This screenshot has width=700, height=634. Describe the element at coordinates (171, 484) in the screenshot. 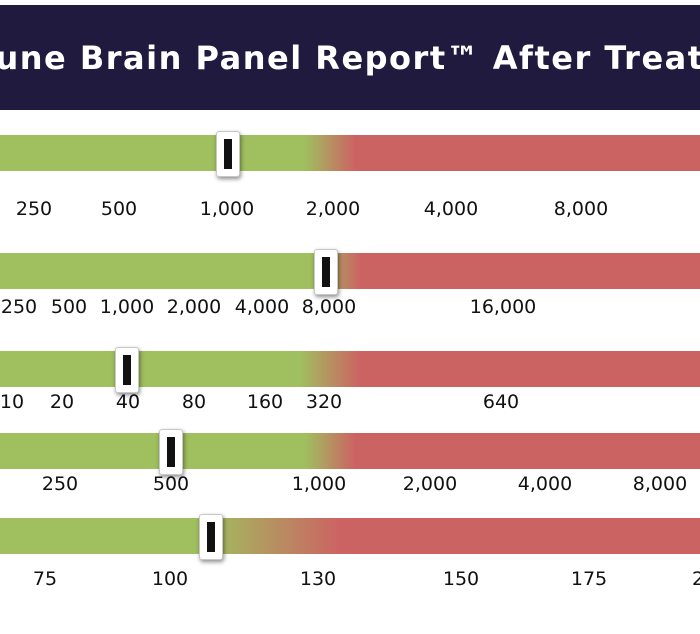

I see `gauge-4-tick-label: 500` at that location.